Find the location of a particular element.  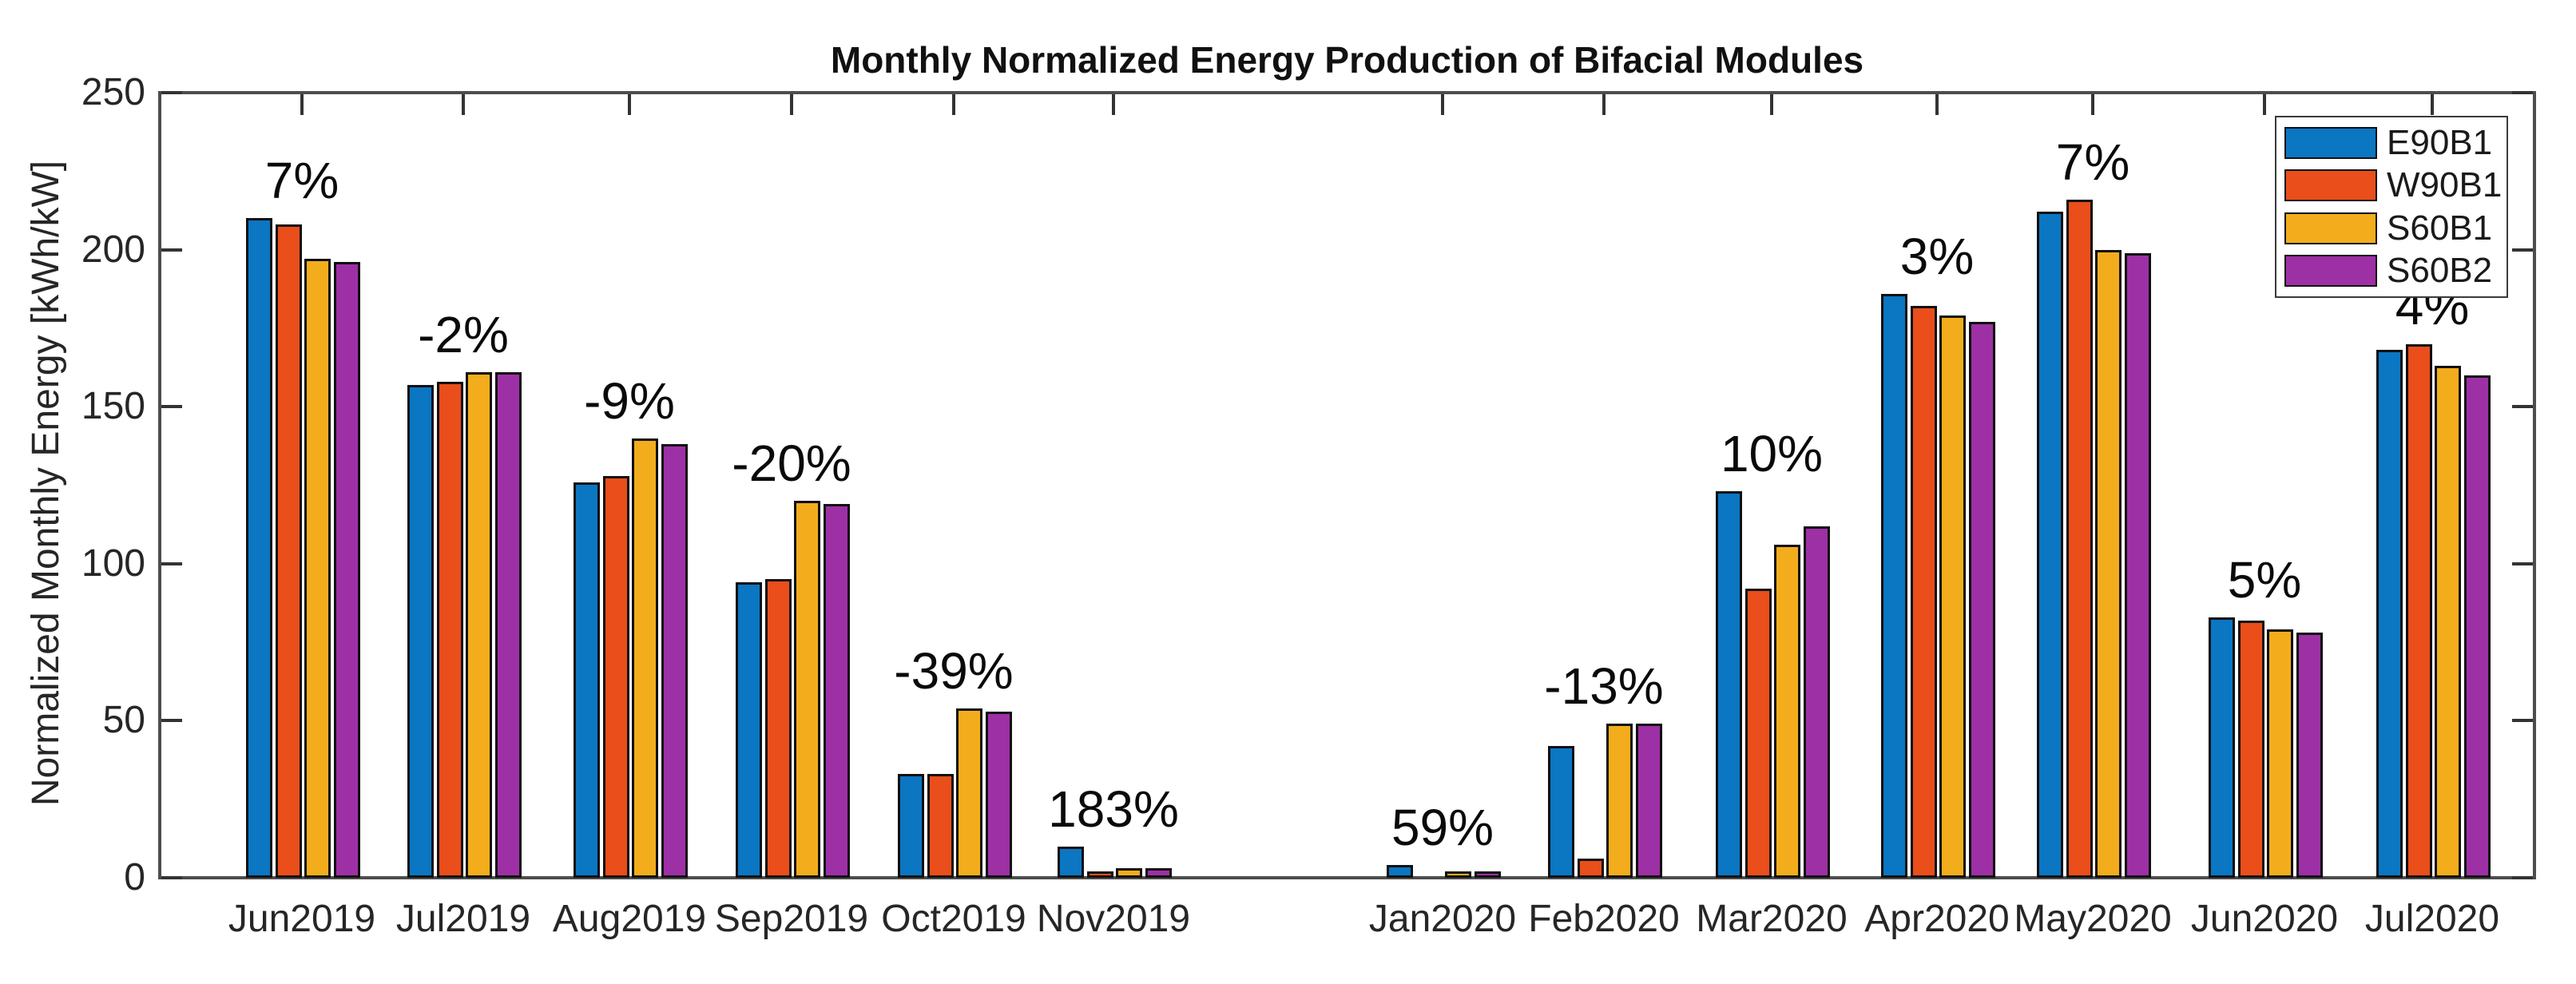

legend-item-W90B1: W90B1 is located at coordinates (2391, 185).